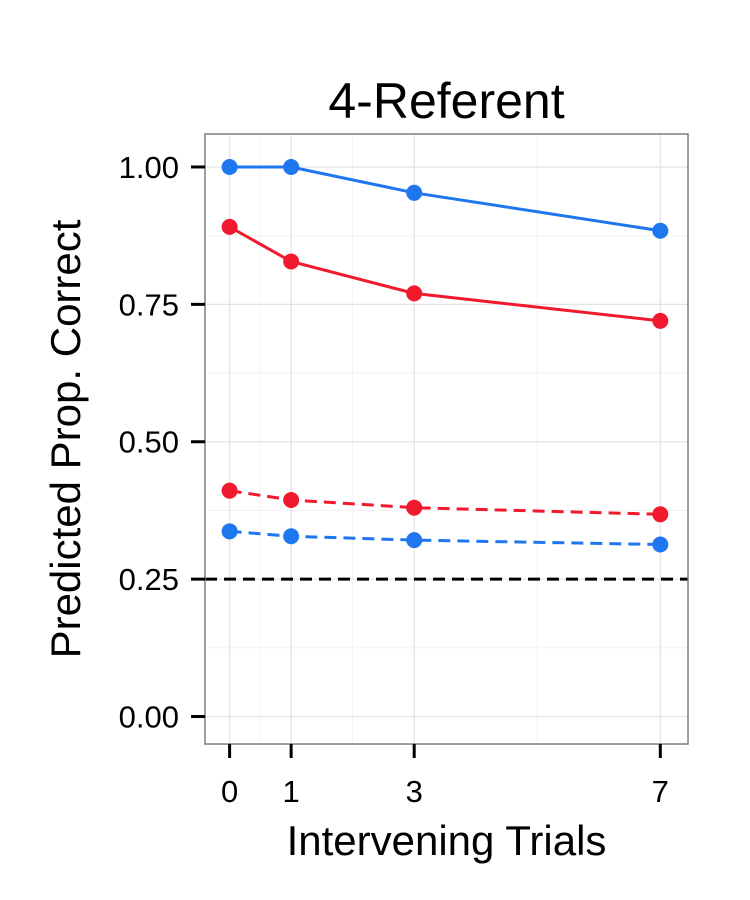  What do you see at coordinates (149, 167) in the screenshot?
I see `y-tick-label: 1.00` at bounding box center [149, 167].